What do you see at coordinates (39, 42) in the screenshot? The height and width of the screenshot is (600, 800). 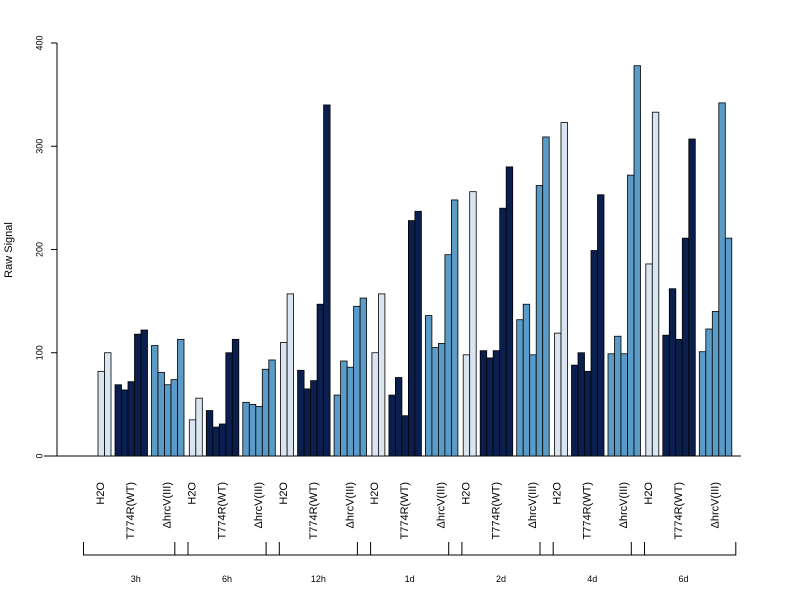 I see `y-tick-label: 400` at bounding box center [39, 42].